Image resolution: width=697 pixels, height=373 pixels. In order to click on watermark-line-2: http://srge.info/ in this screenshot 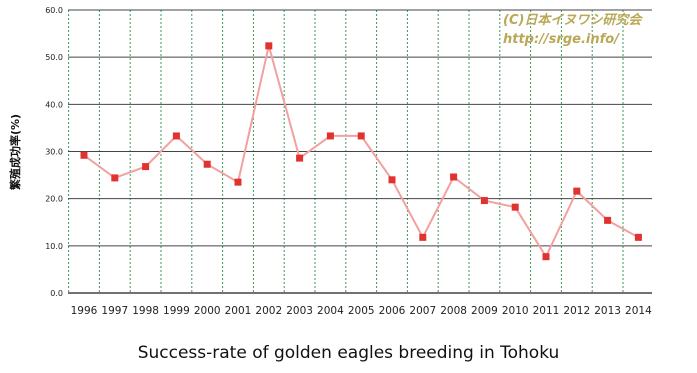, I will do `click(561, 39)`.